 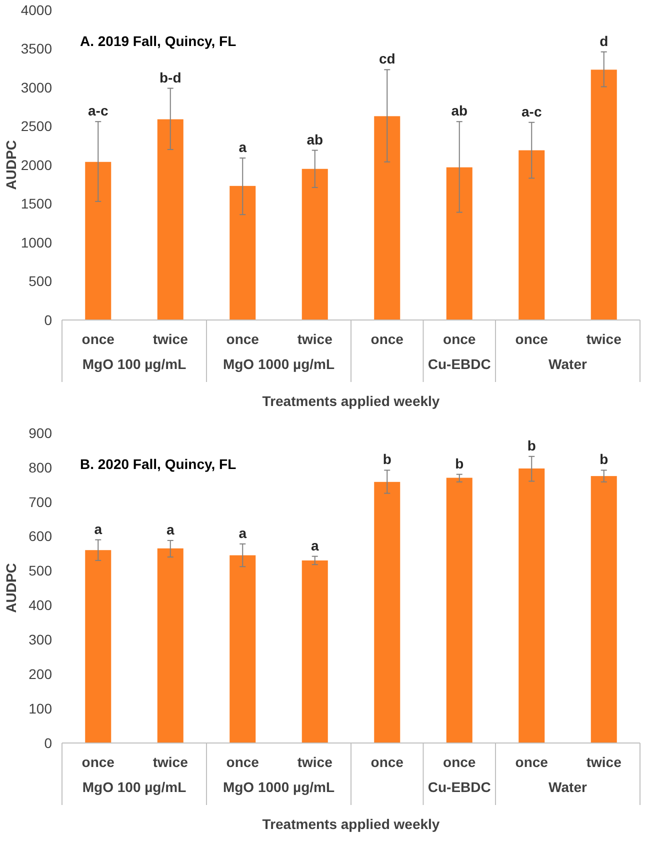 What do you see at coordinates (40, 605) in the screenshot?
I see `y-tick-label: 400` at bounding box center [40, 605].